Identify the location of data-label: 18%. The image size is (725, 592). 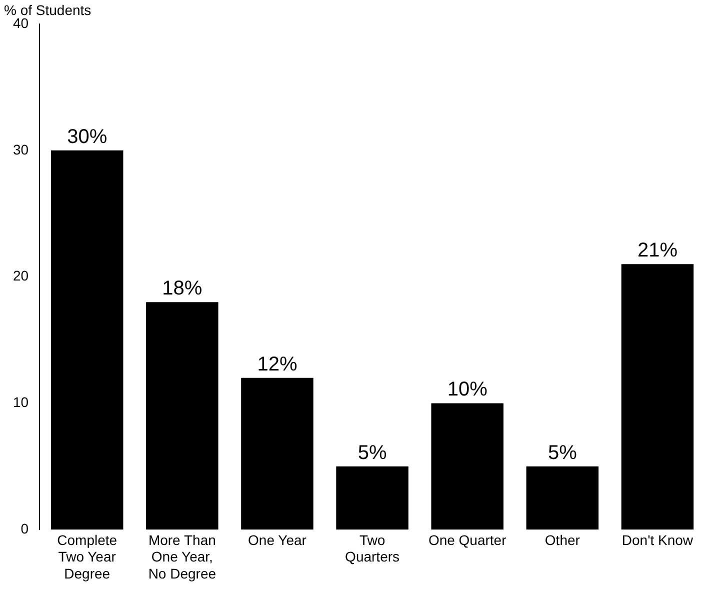
(182, 289).